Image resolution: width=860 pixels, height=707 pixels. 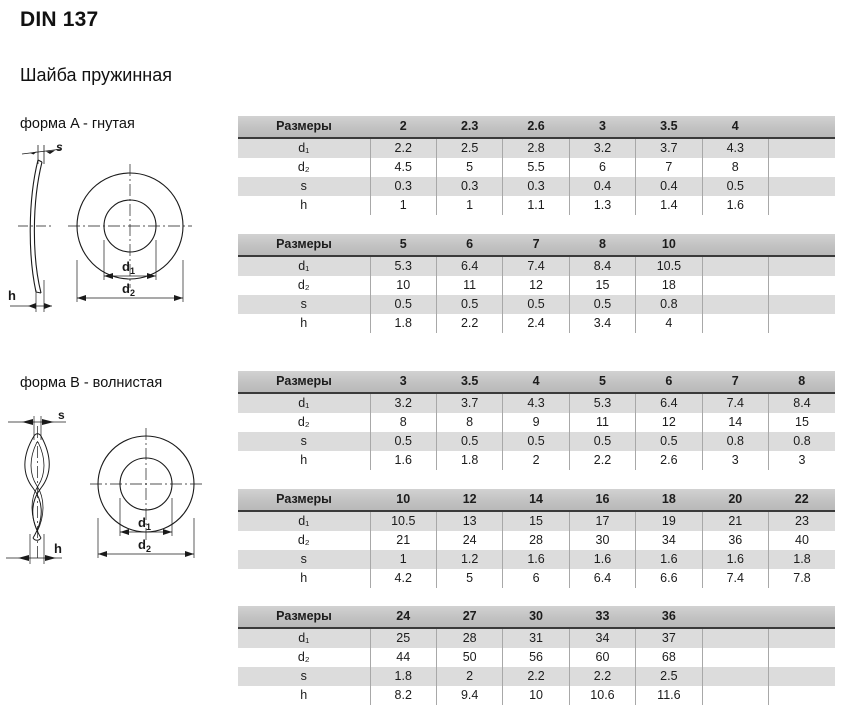 What do you see at coordinates (735, 521) in the screenshot?
I see `data-cell: 21` at bounding box center [735, 521].